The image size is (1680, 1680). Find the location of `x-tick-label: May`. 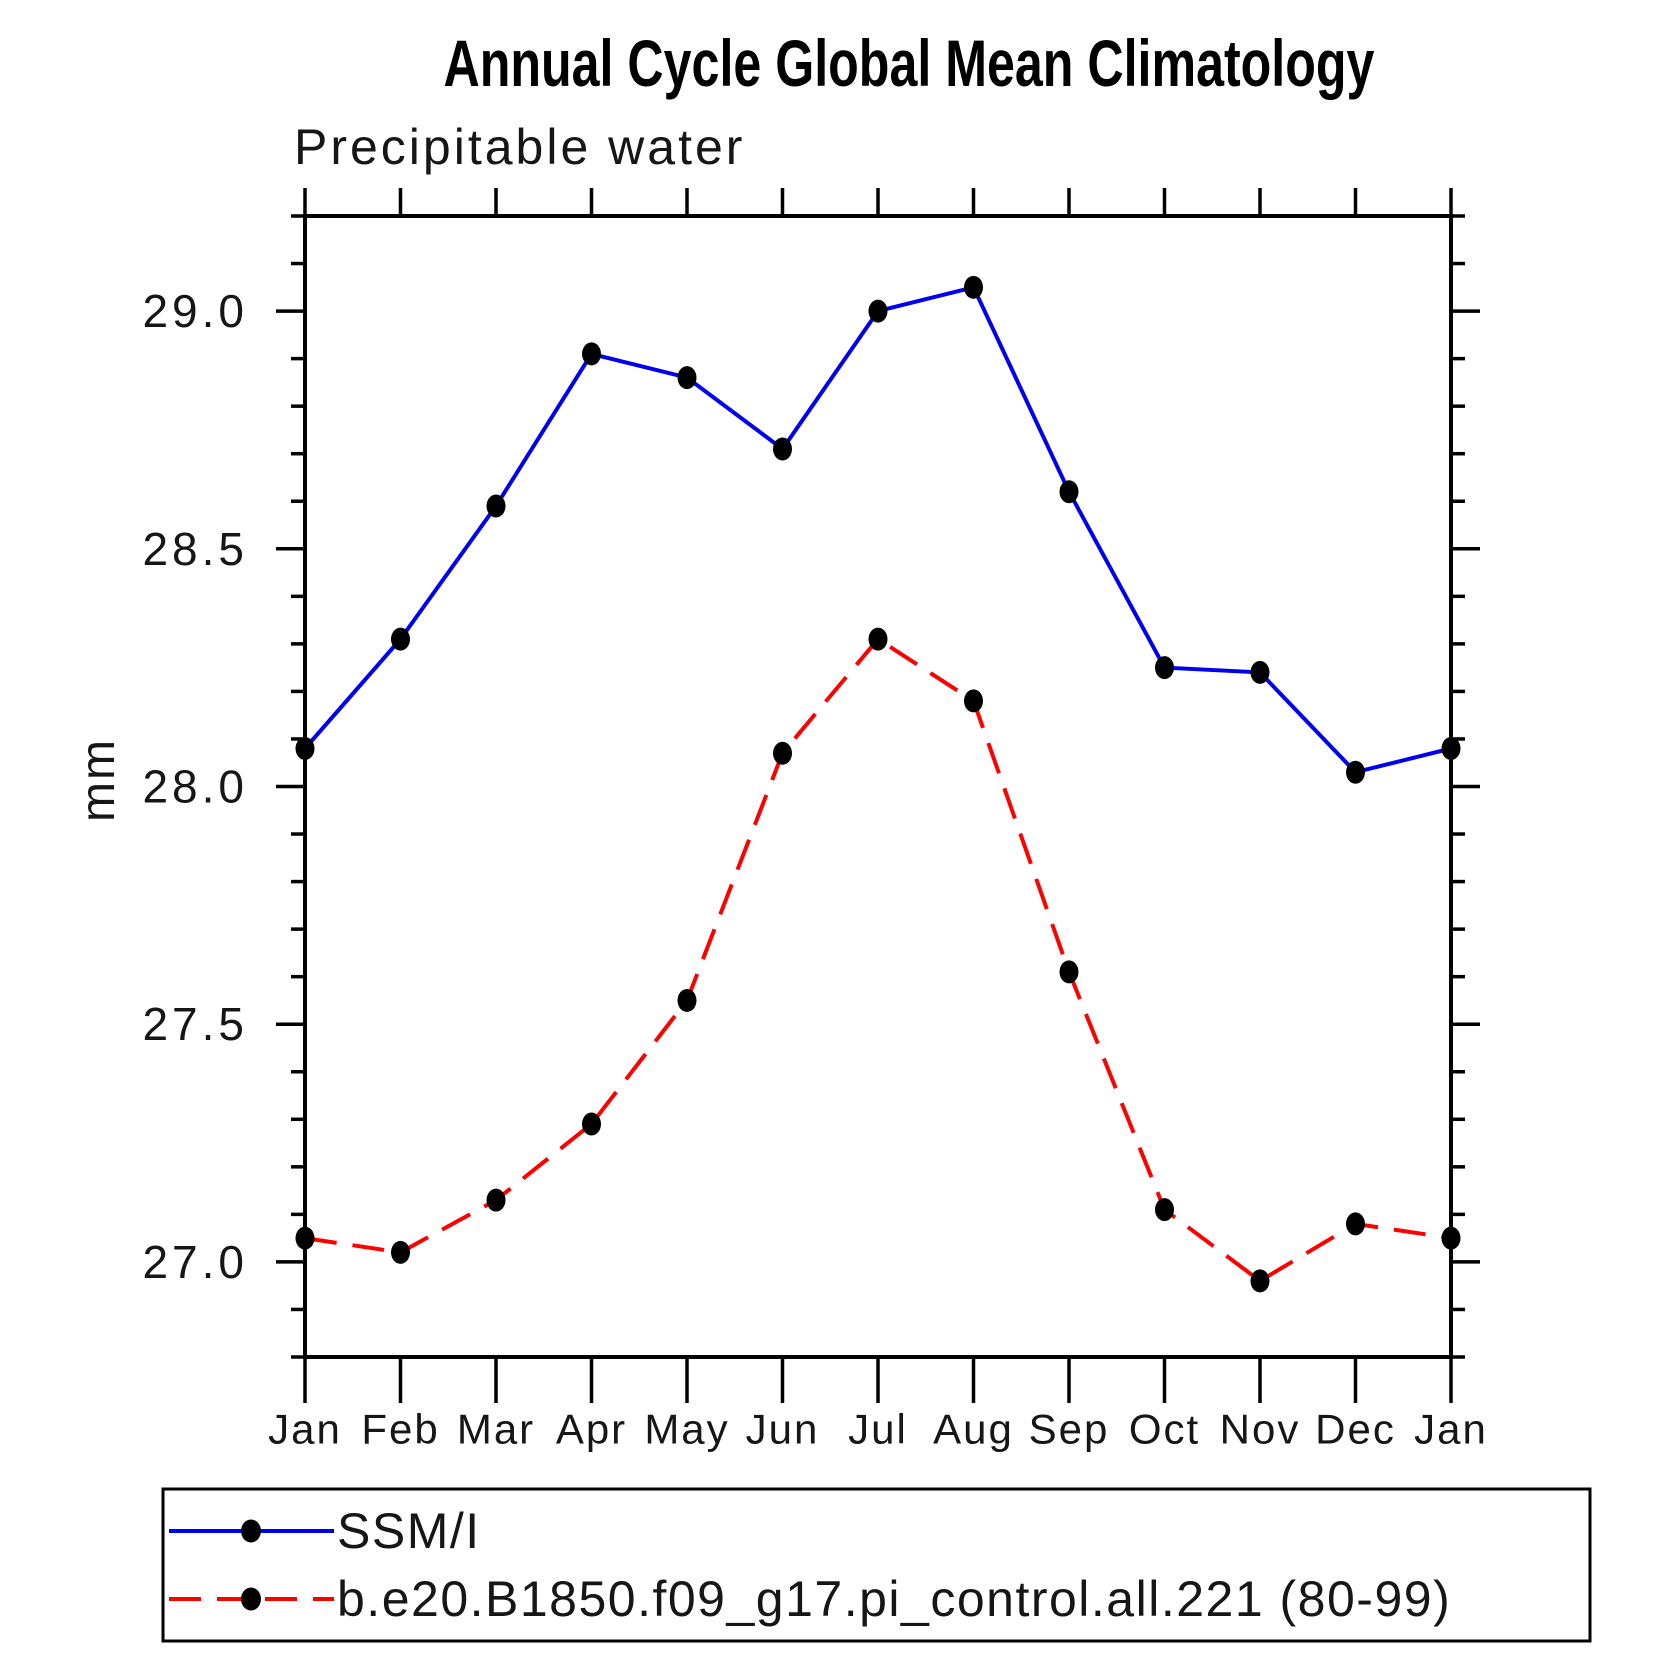

x-tick-label: May is located at coordinates (686, 1429).